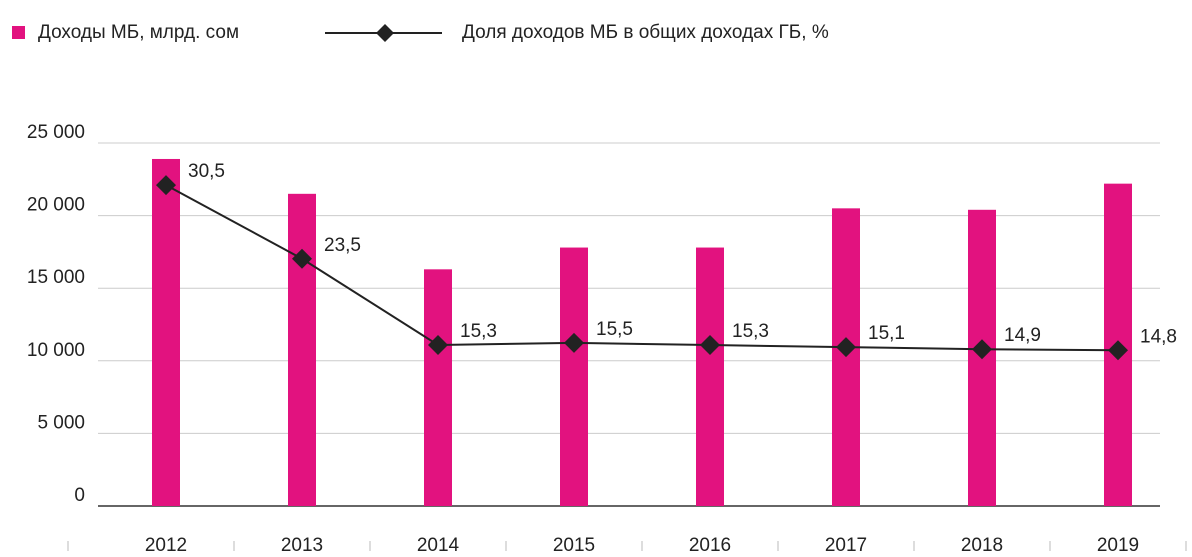 Image resolution: width=1192 pixels, height=557 pixels. Describe the element at coordinates (56, 277) in the screenshot. I see `y-tick-label: 15 000` at that location.